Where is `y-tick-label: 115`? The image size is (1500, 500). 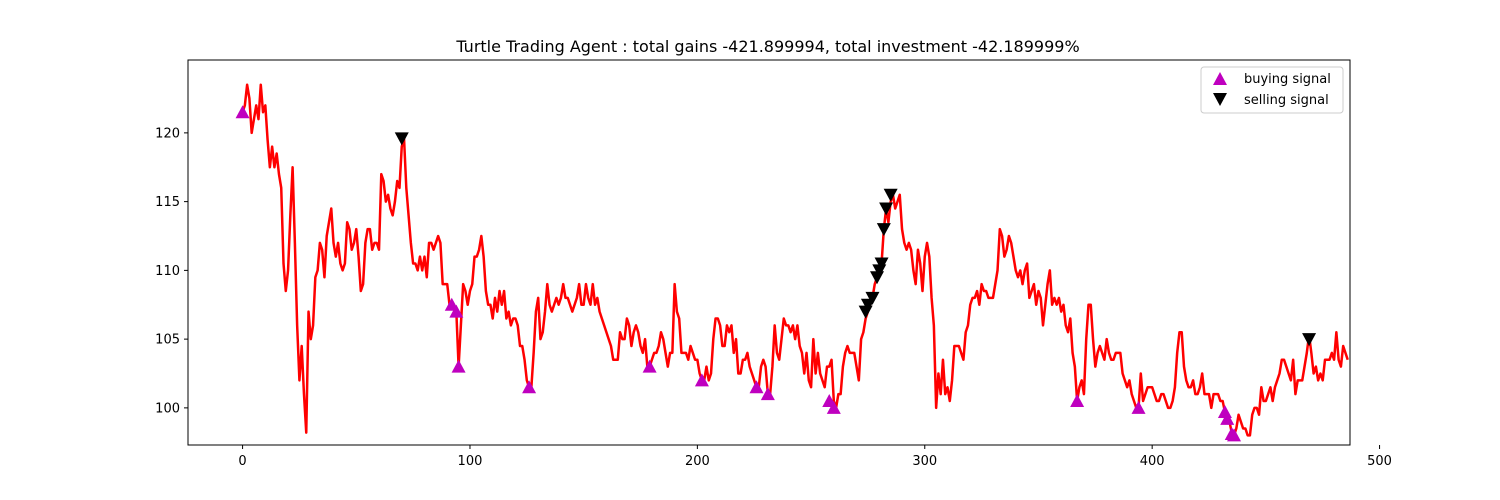
y-tick-label: 115 is located at coordinates (167, 202).